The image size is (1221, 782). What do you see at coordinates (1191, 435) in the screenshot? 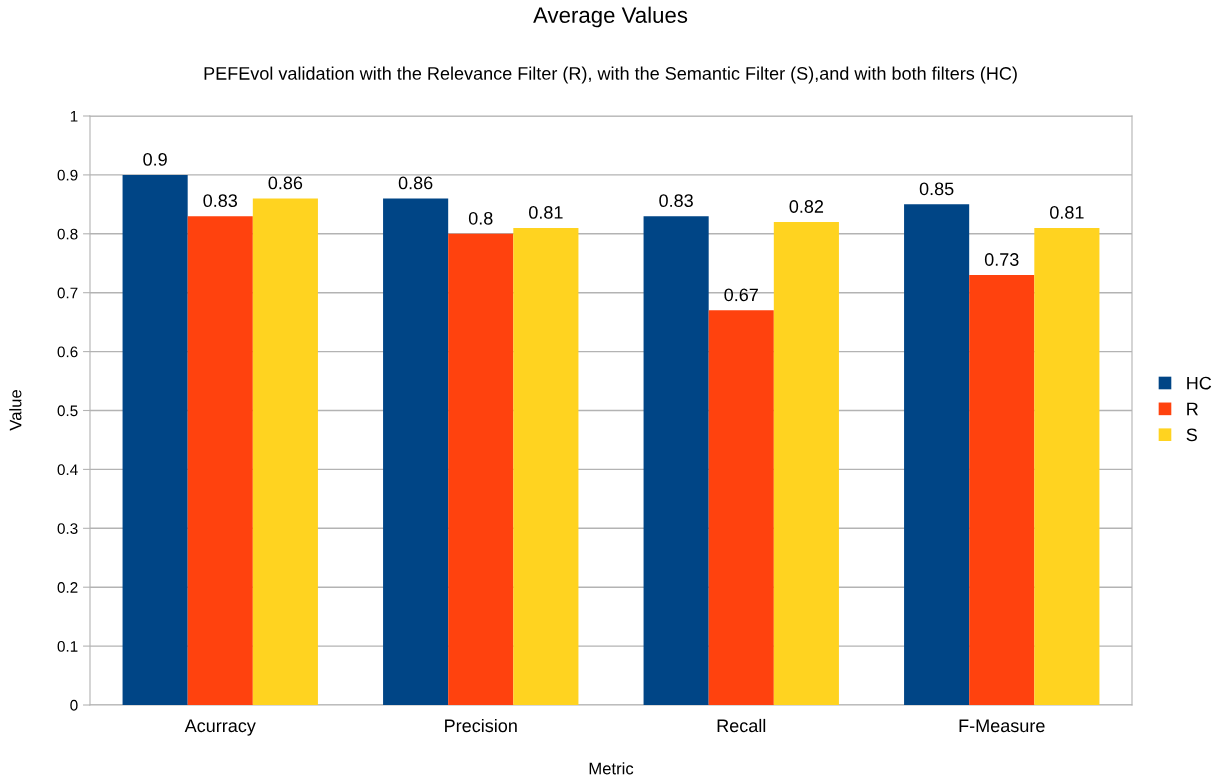
I see `legend-label: S` at bounding box center [1191, 435].